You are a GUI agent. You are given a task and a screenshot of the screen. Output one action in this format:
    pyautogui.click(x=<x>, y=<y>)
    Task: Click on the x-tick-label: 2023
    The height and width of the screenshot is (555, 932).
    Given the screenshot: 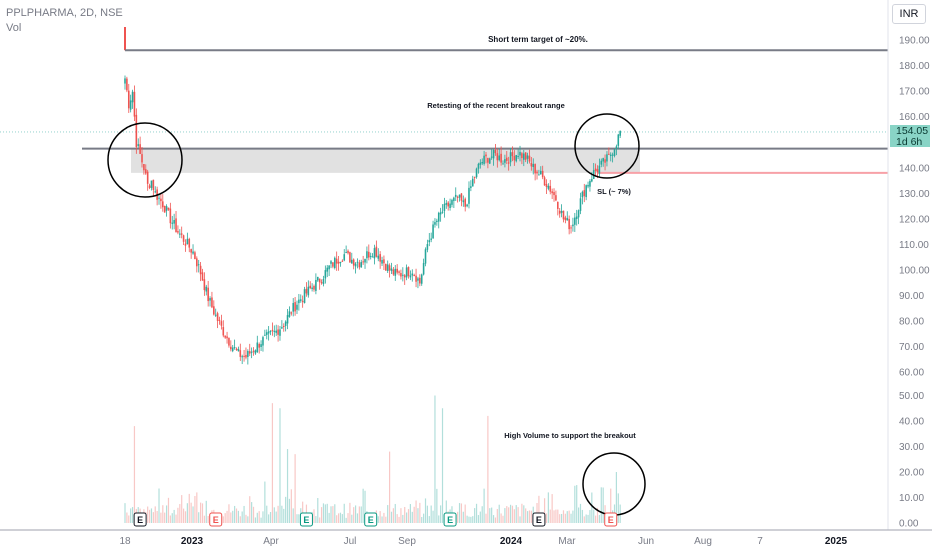 What is the action you would take?
    pyautogui.click(x=192, y=541)
    